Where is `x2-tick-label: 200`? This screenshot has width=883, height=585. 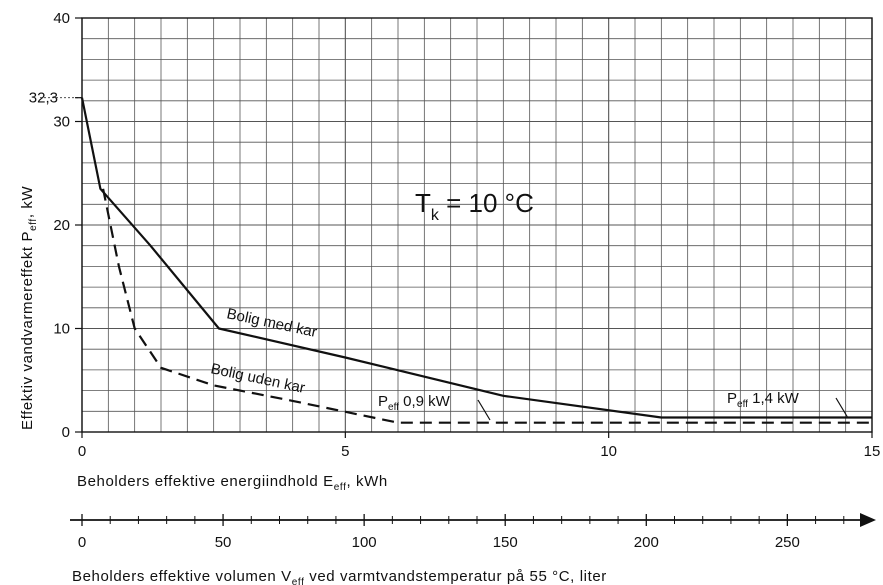 x2-tick-label: 200 is located at coordinates (646, 542).